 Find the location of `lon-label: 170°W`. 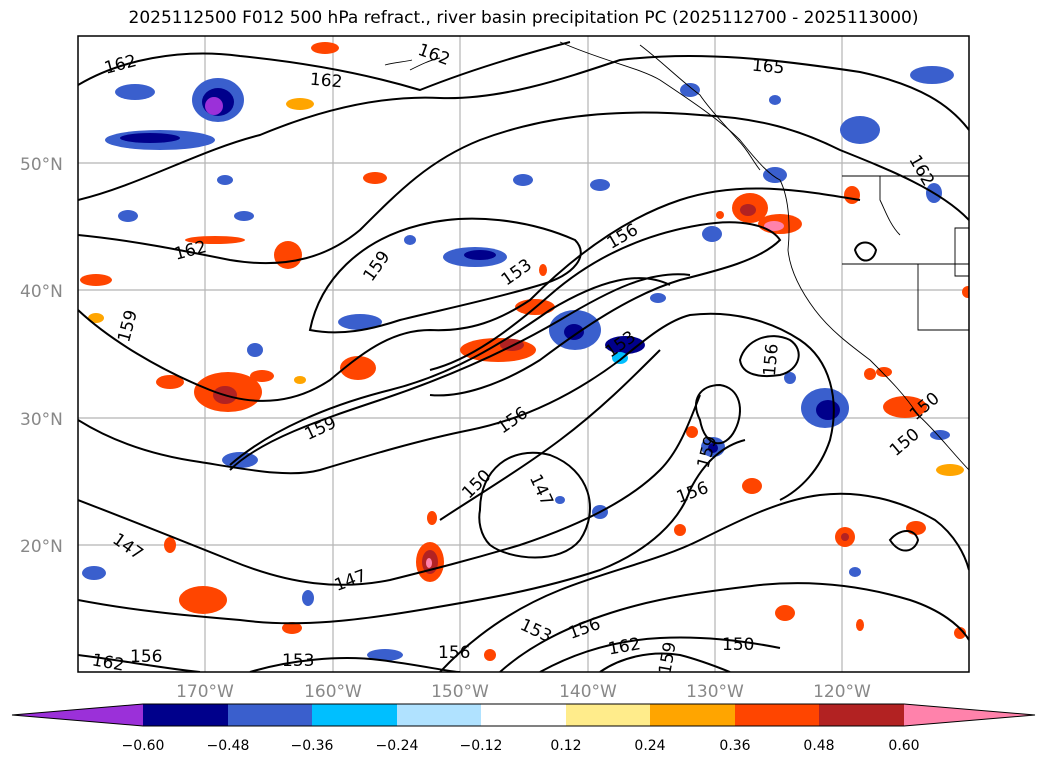

lon-label: 170°W is located at coordinates (205, 692).